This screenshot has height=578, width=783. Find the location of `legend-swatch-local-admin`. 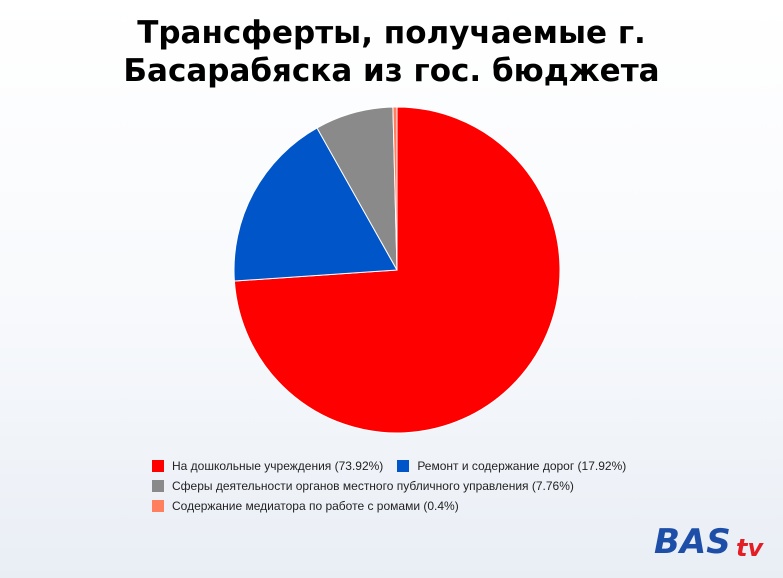

legend-swatch-local-admin is located at coordinates (158, 486).